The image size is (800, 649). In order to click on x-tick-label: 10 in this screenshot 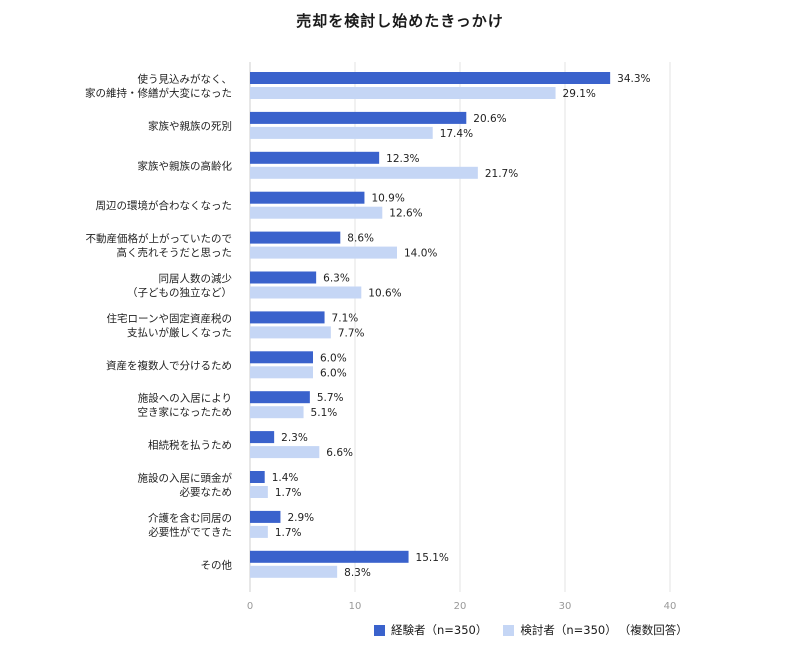, I will do `click(355, 606)`.